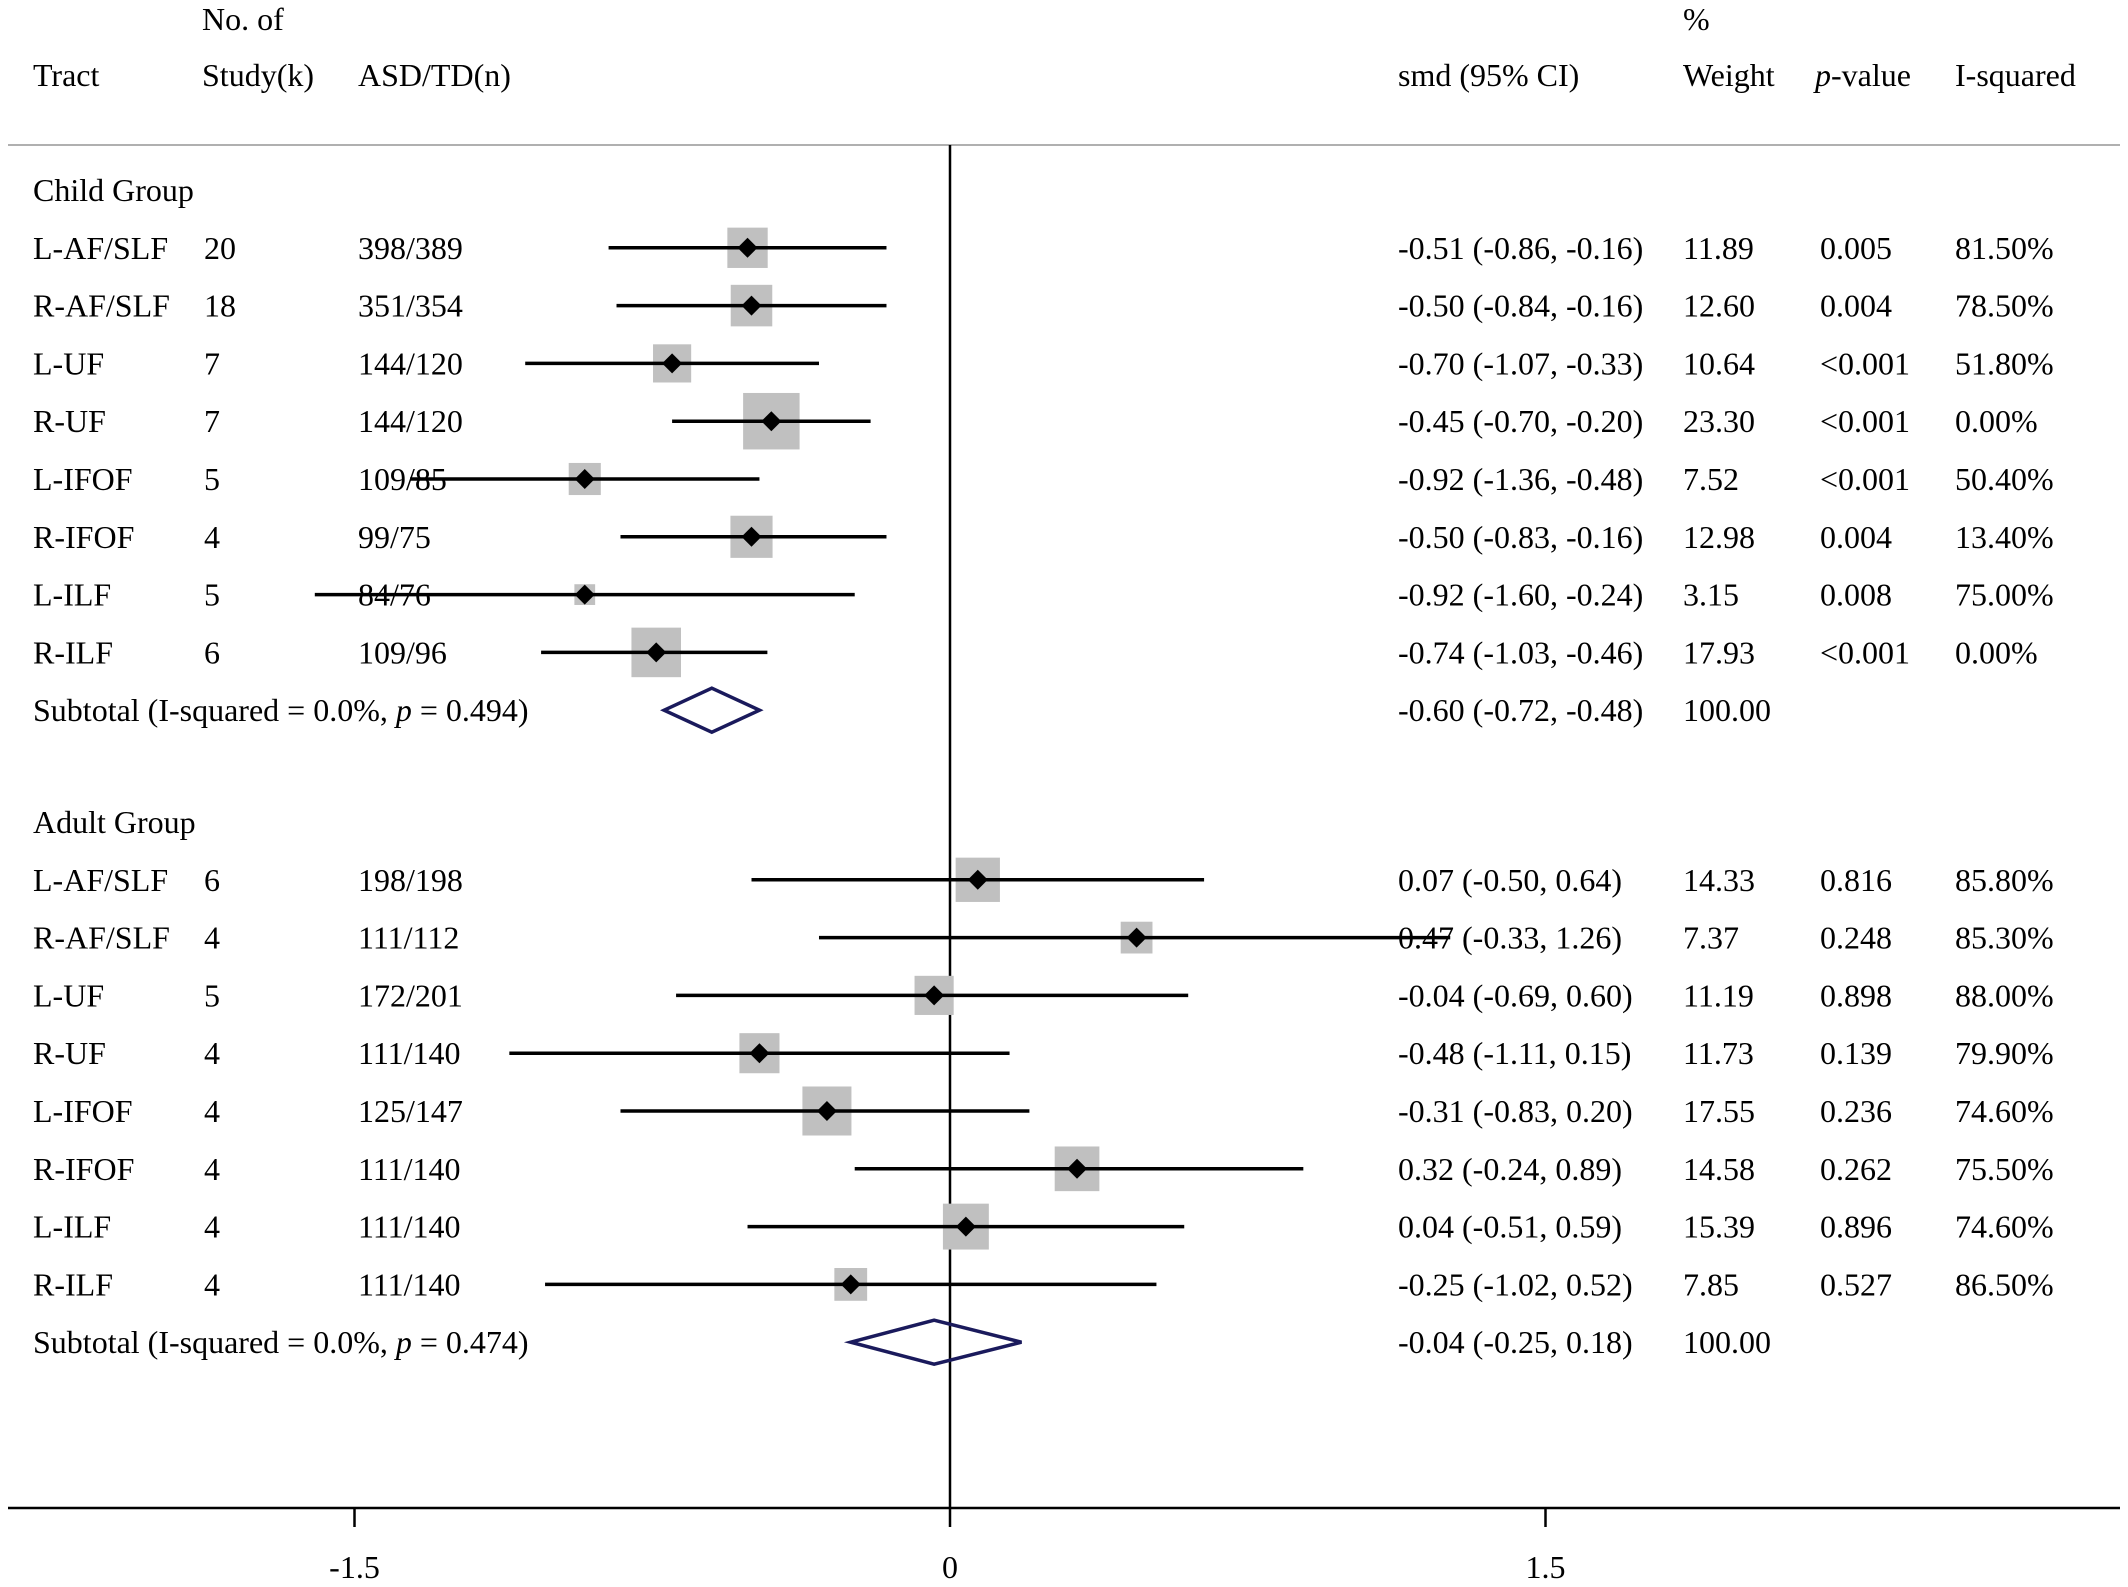 This screenshot has width=2128, height=1587. I want to click on weight-value: 3.15, so click(1711, 595).